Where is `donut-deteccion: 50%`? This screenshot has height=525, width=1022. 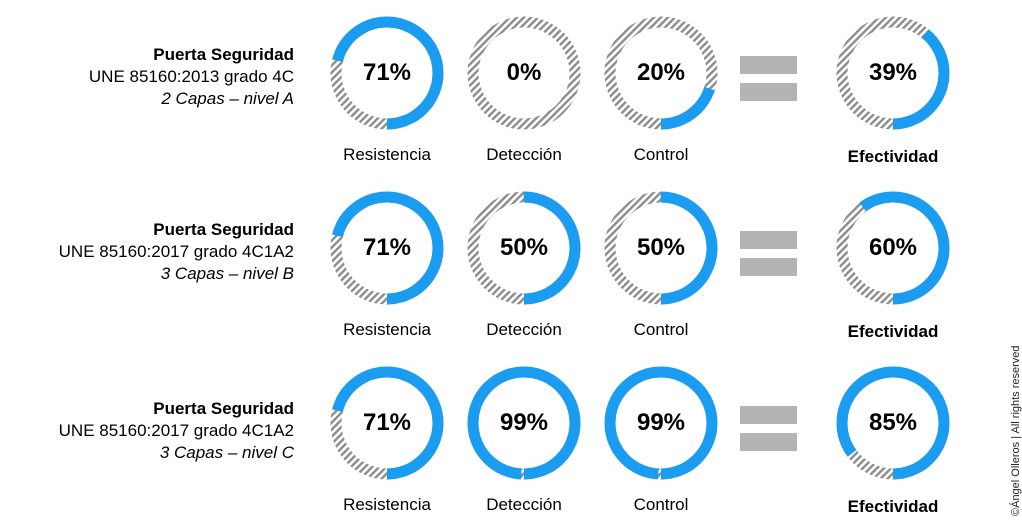
donut-deteccion: 50% is located at coordinates (524, 248).